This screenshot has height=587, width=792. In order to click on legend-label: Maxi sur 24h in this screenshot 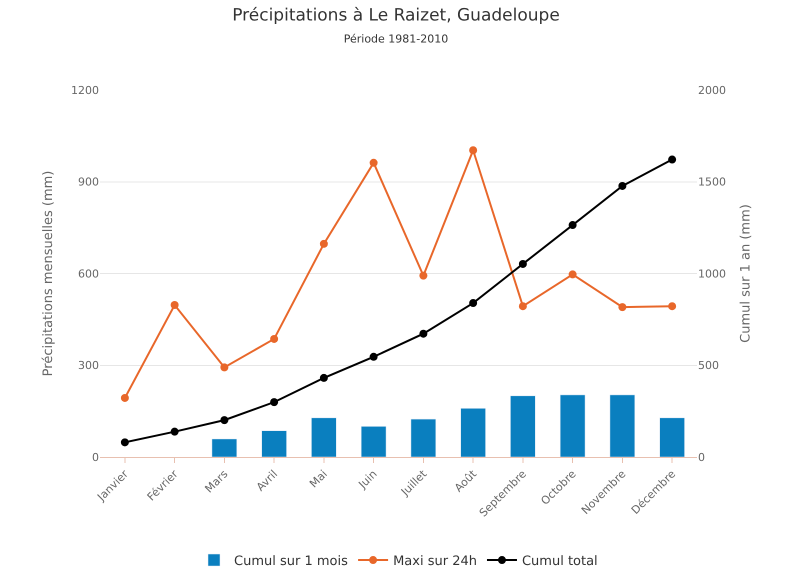, I will do `click(435, 562)`.